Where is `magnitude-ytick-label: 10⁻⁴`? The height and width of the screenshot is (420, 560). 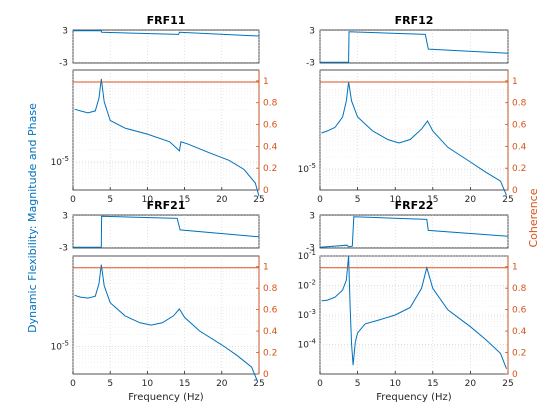
magnitude-ytick-label: 10⁻⁴ is located at coordinates (307, 344).